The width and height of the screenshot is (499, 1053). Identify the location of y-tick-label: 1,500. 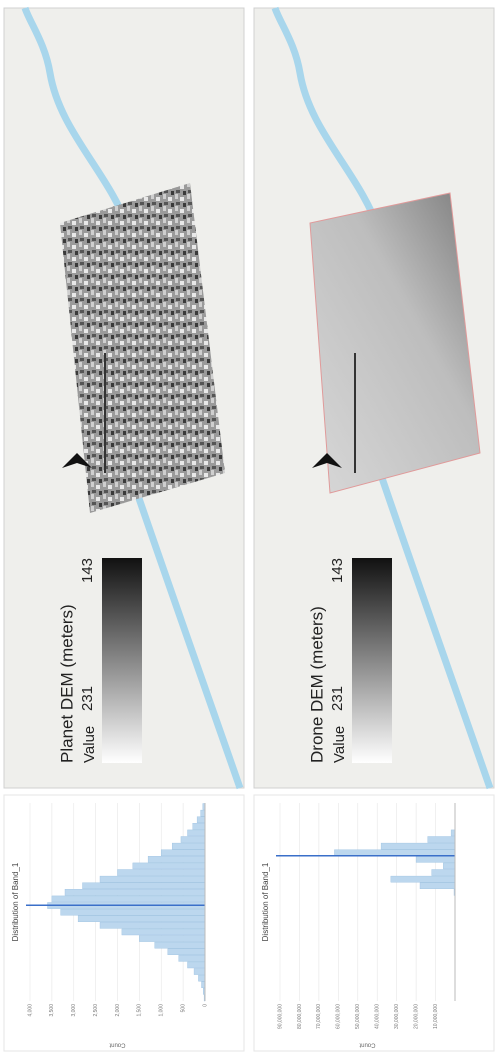
(140, 1010).